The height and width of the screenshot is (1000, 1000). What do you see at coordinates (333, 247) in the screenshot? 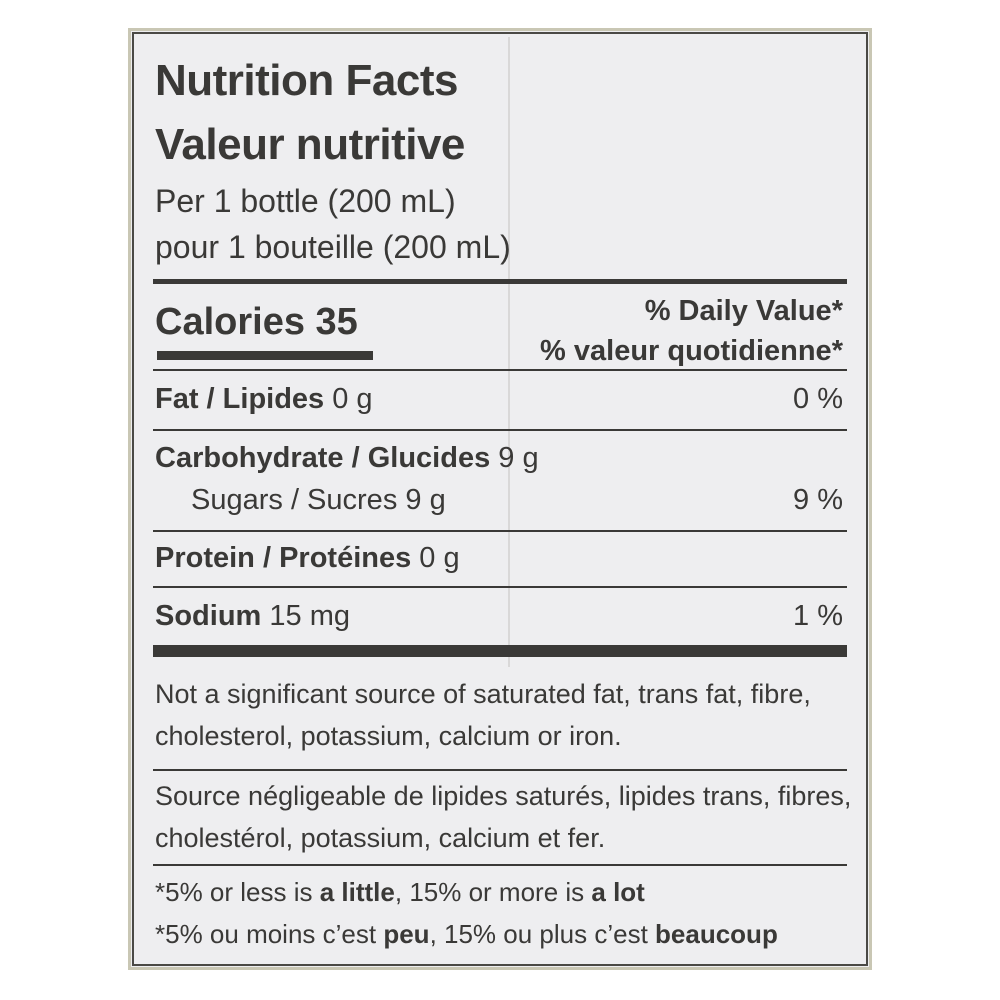
I see `serving-size-french: pour 1 bouteille (200 mL)` at bounding box center [333, 247].